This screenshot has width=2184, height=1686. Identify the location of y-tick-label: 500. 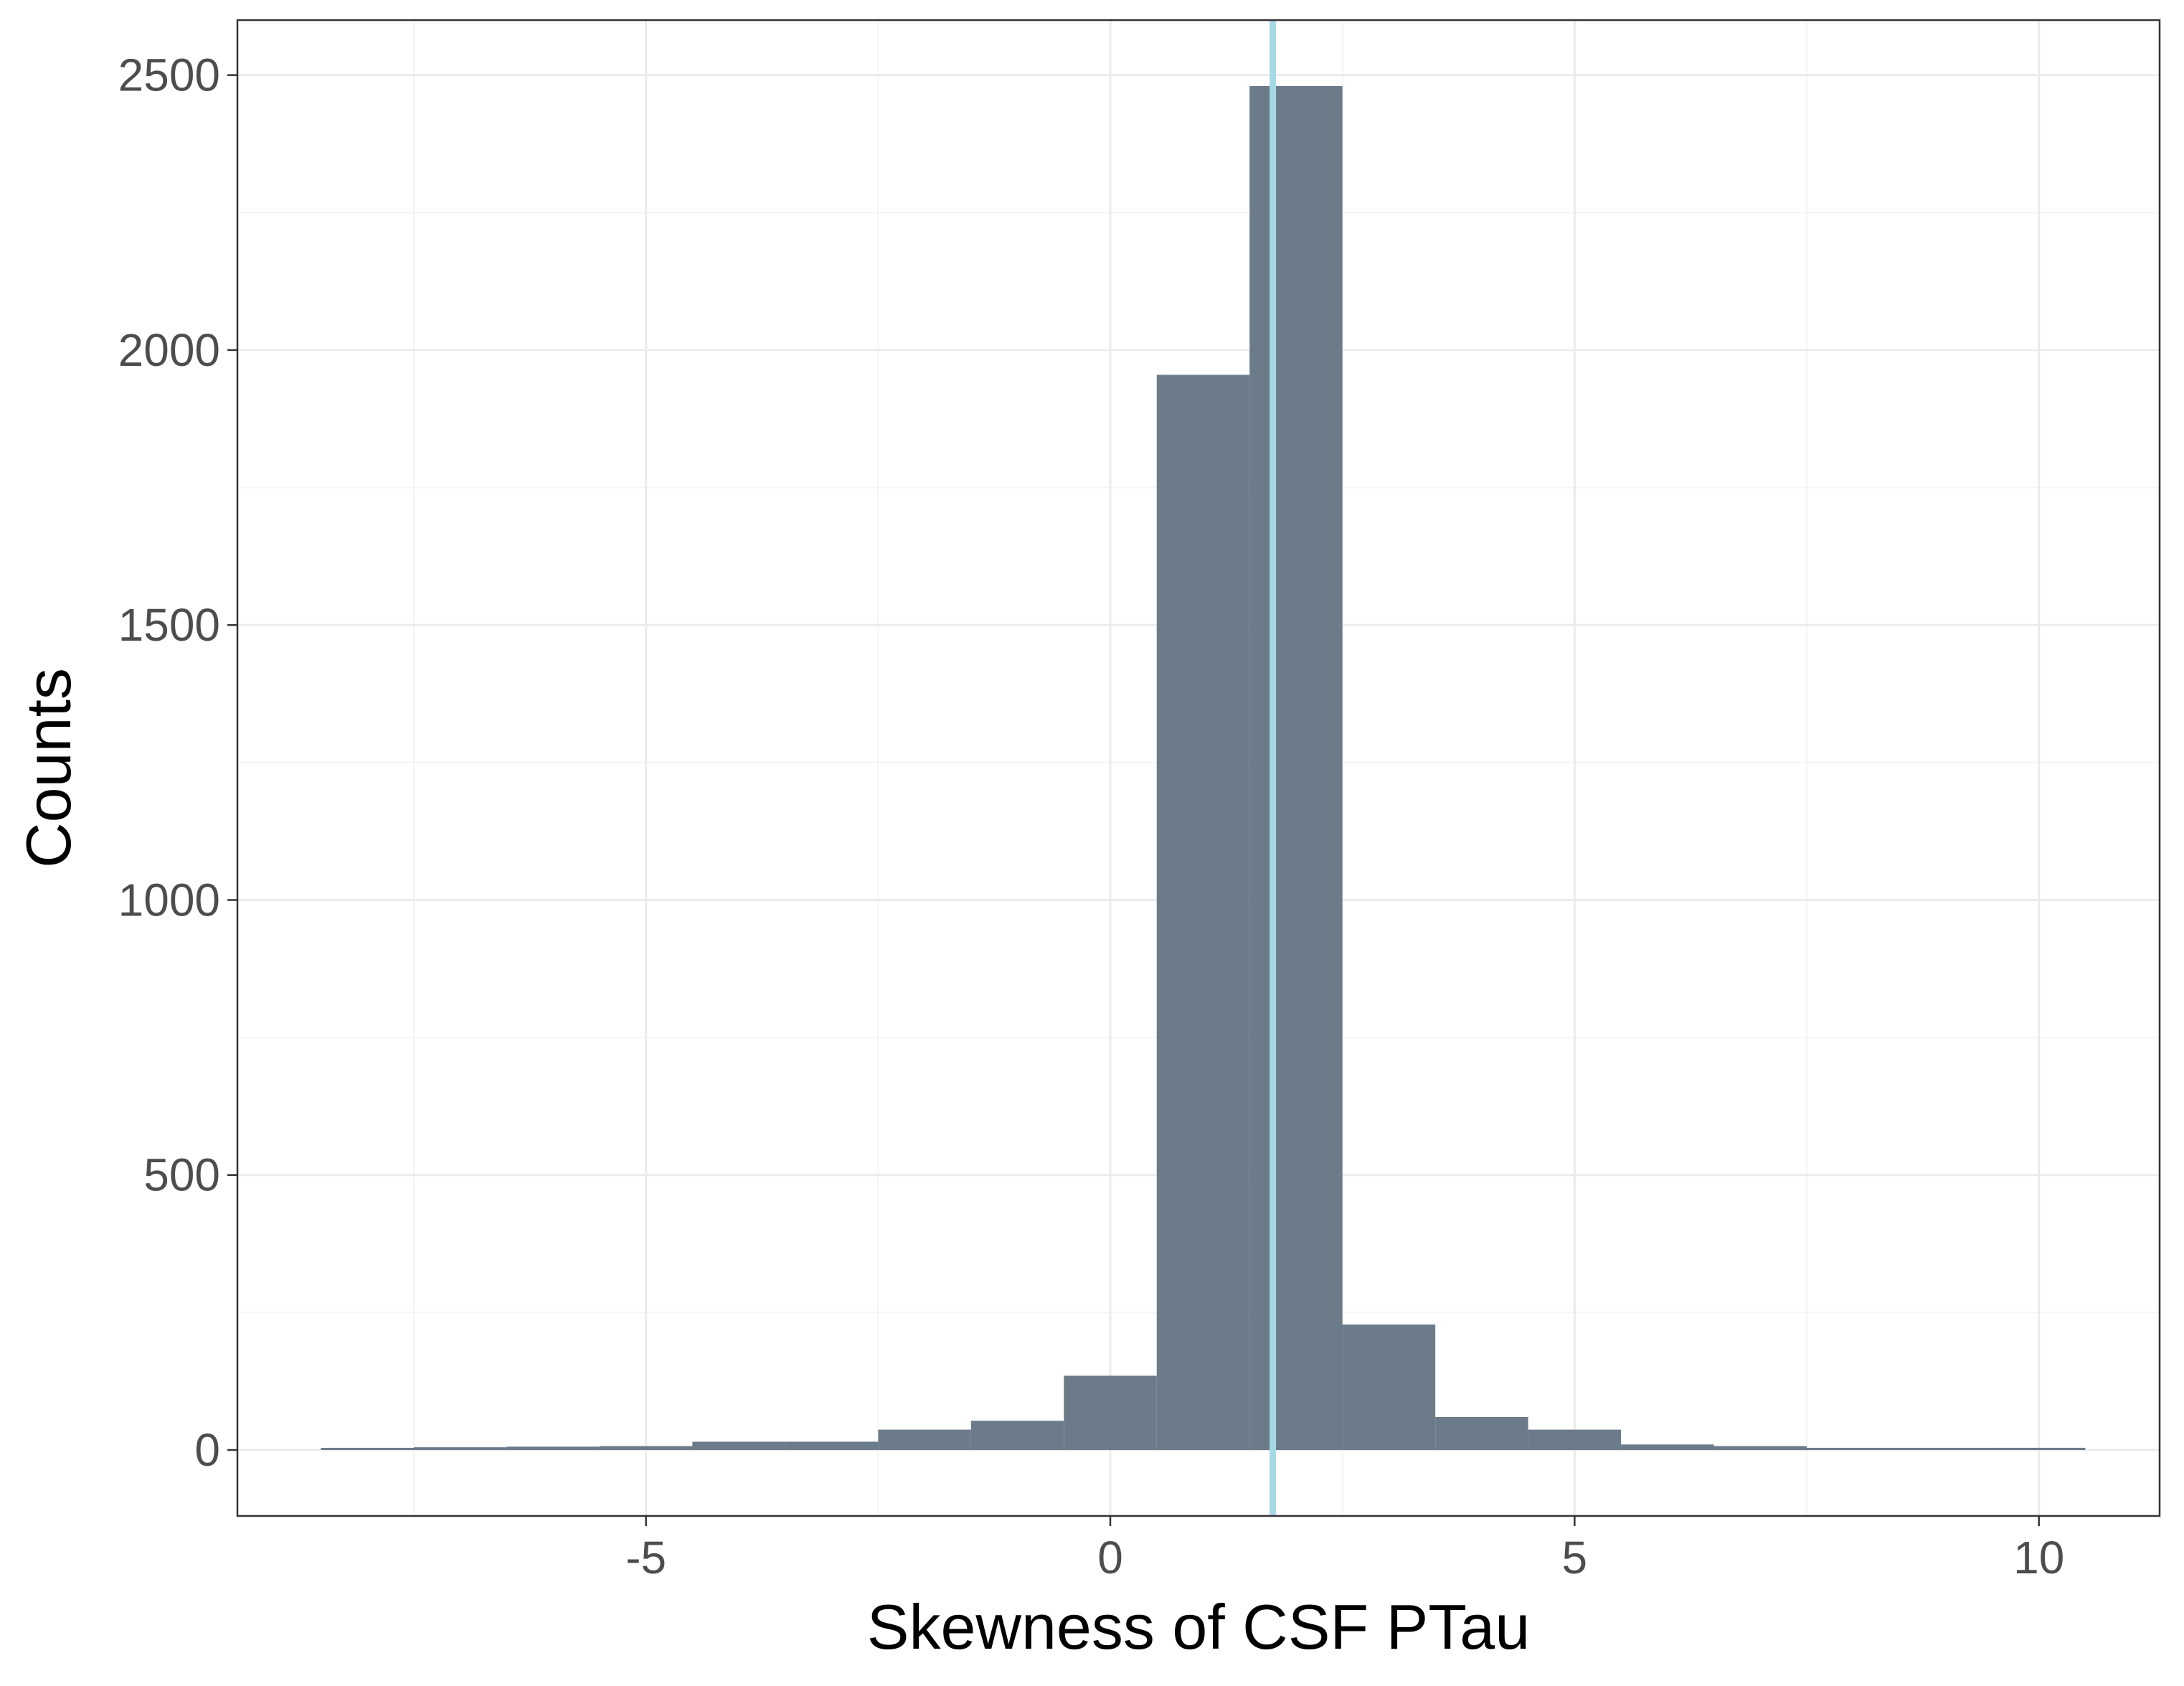
(181, 1175).